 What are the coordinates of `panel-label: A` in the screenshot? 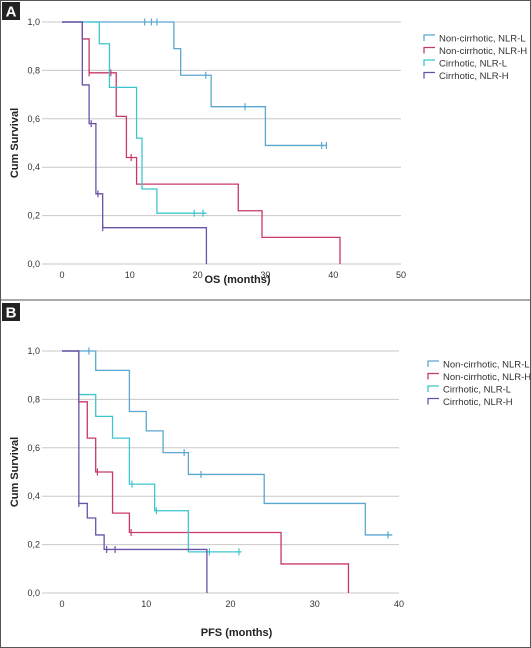 It's located at (11, 12).